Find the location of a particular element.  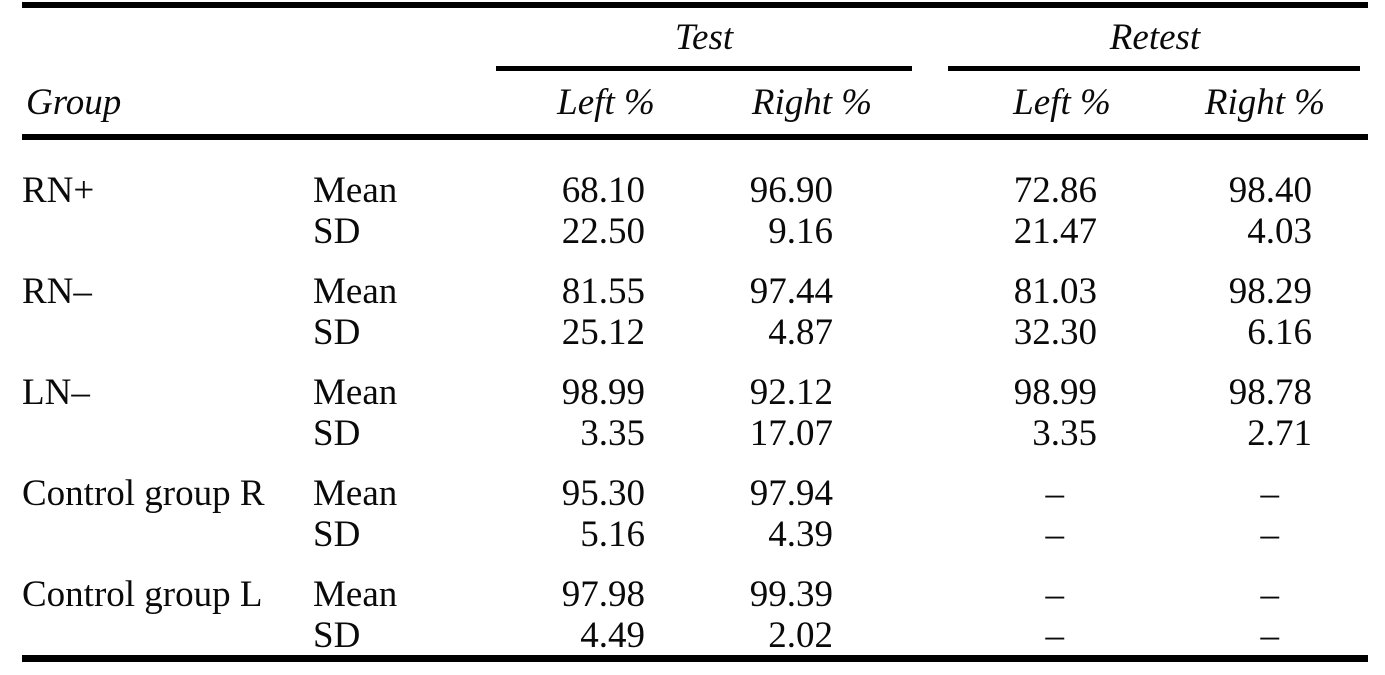

table-row: SD 4.49 2.02 – – is located at coordinates (667, 635).